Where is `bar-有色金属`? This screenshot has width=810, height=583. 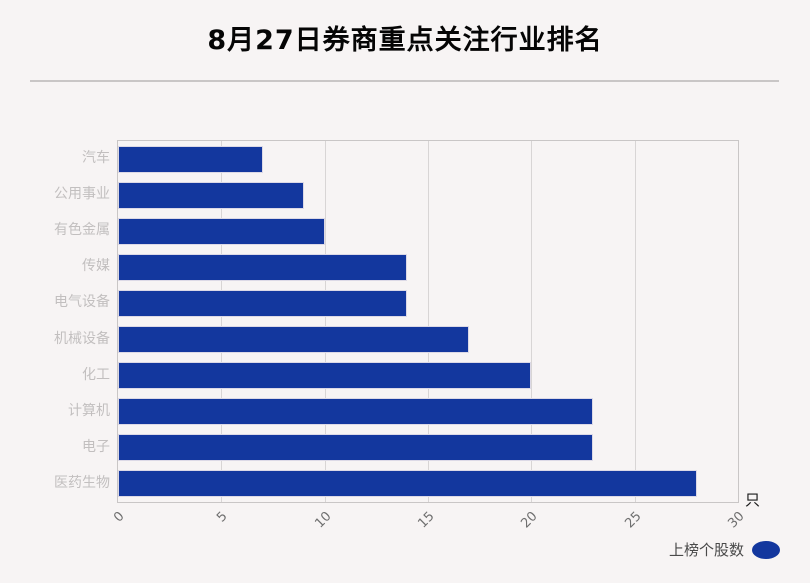
bar-有色金属 is located at coordinates (221, 231).